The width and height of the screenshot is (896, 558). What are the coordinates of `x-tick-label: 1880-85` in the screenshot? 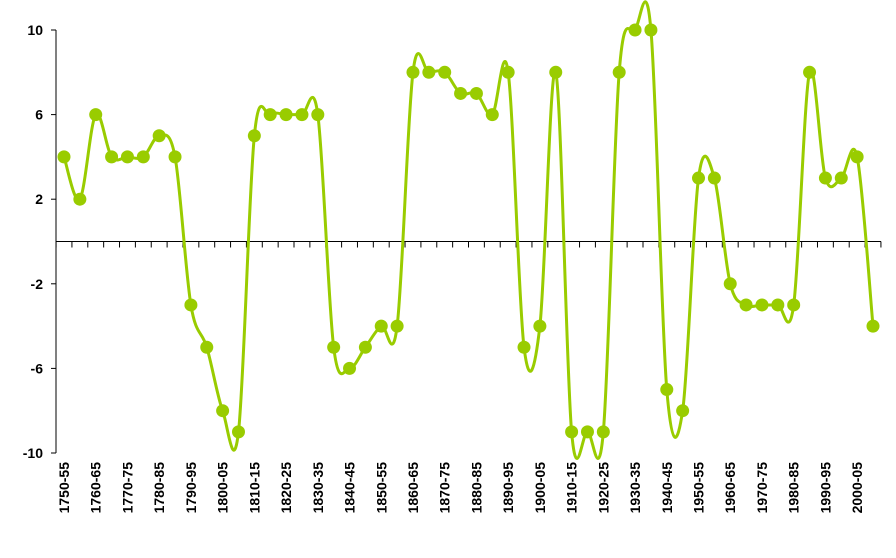 It's located at (476, 488).